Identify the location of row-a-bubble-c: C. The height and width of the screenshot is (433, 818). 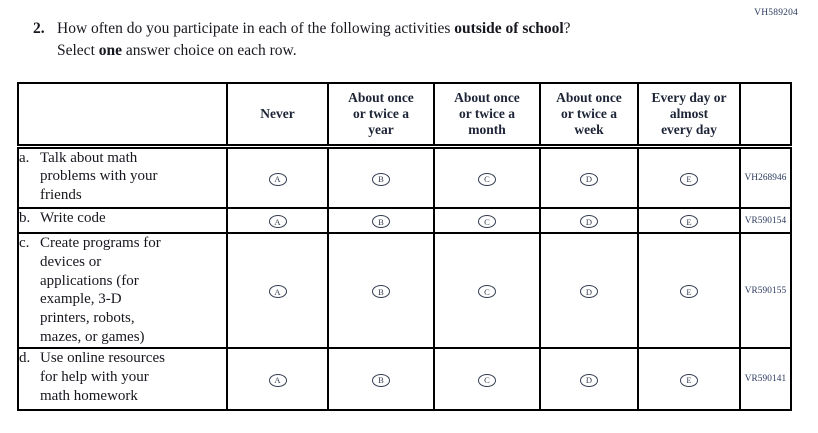
(487, 179).